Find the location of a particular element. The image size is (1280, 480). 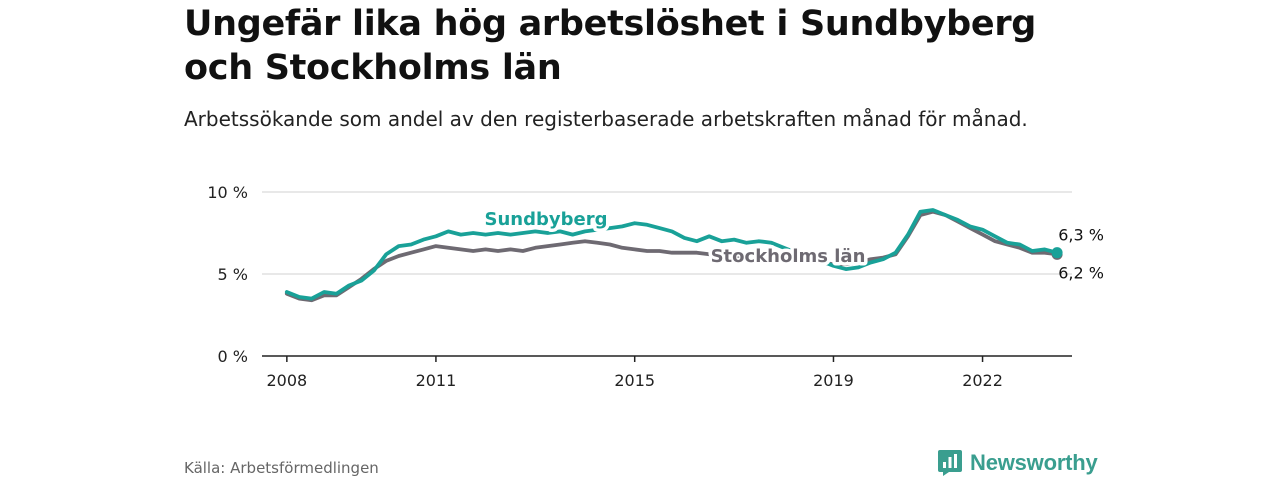

series-label-sundbyberg-halo: Sundbyberg is located at coordinates (546, 219).